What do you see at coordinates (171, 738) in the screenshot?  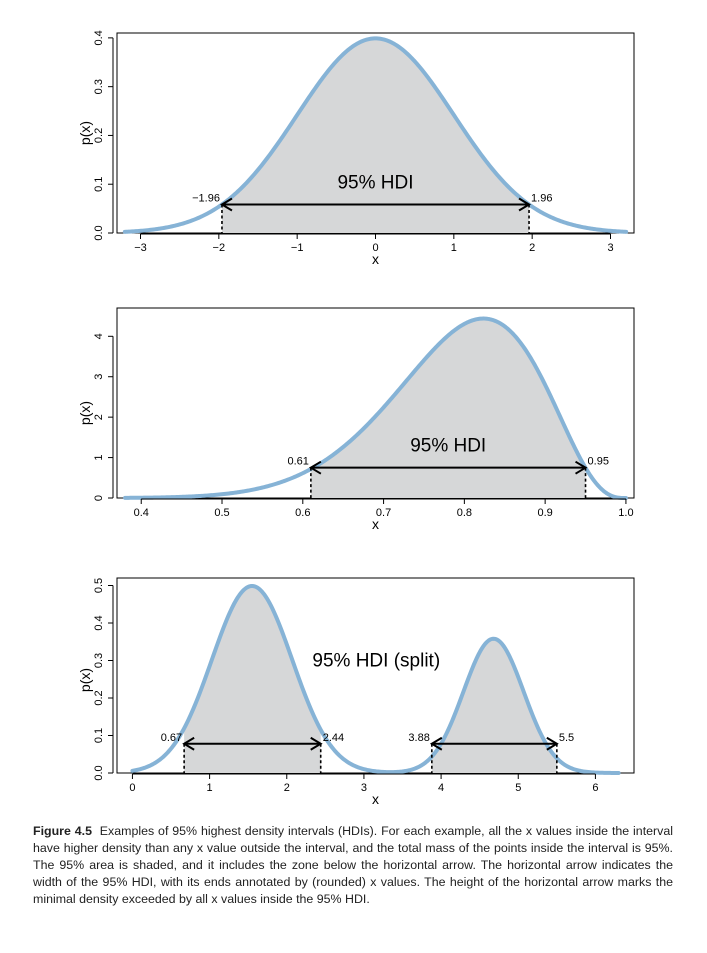 I see `hdi-end-label: 0.67` at bounding box center [171, 738].